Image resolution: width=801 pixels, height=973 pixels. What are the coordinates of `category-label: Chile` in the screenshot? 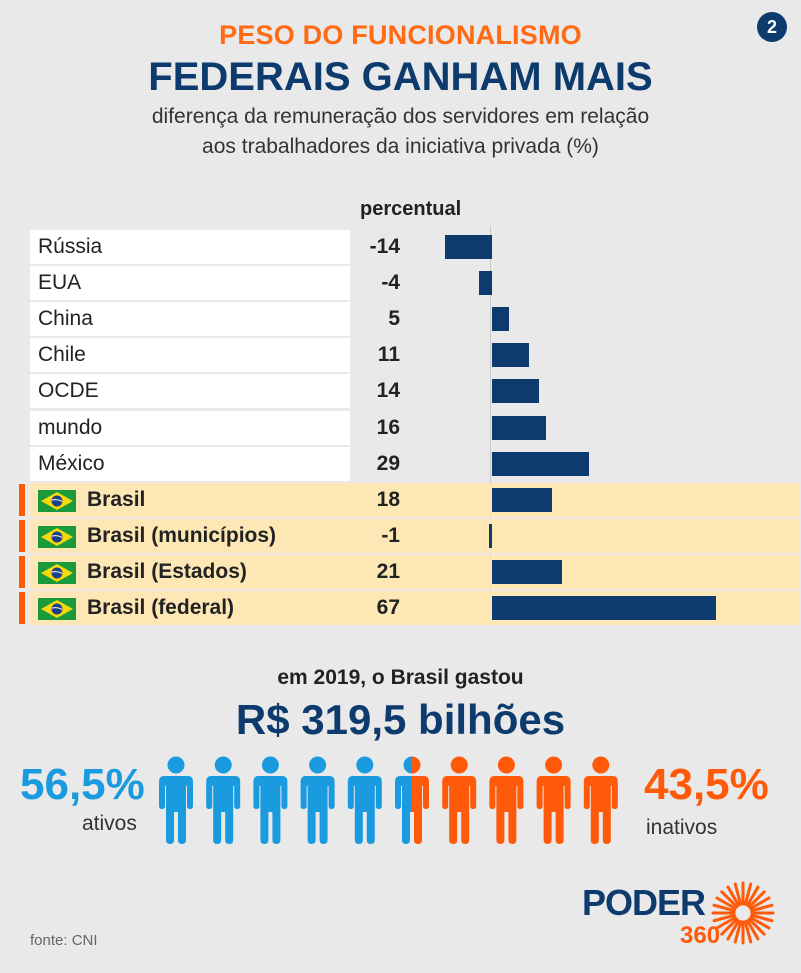 It's located at (62, 355).